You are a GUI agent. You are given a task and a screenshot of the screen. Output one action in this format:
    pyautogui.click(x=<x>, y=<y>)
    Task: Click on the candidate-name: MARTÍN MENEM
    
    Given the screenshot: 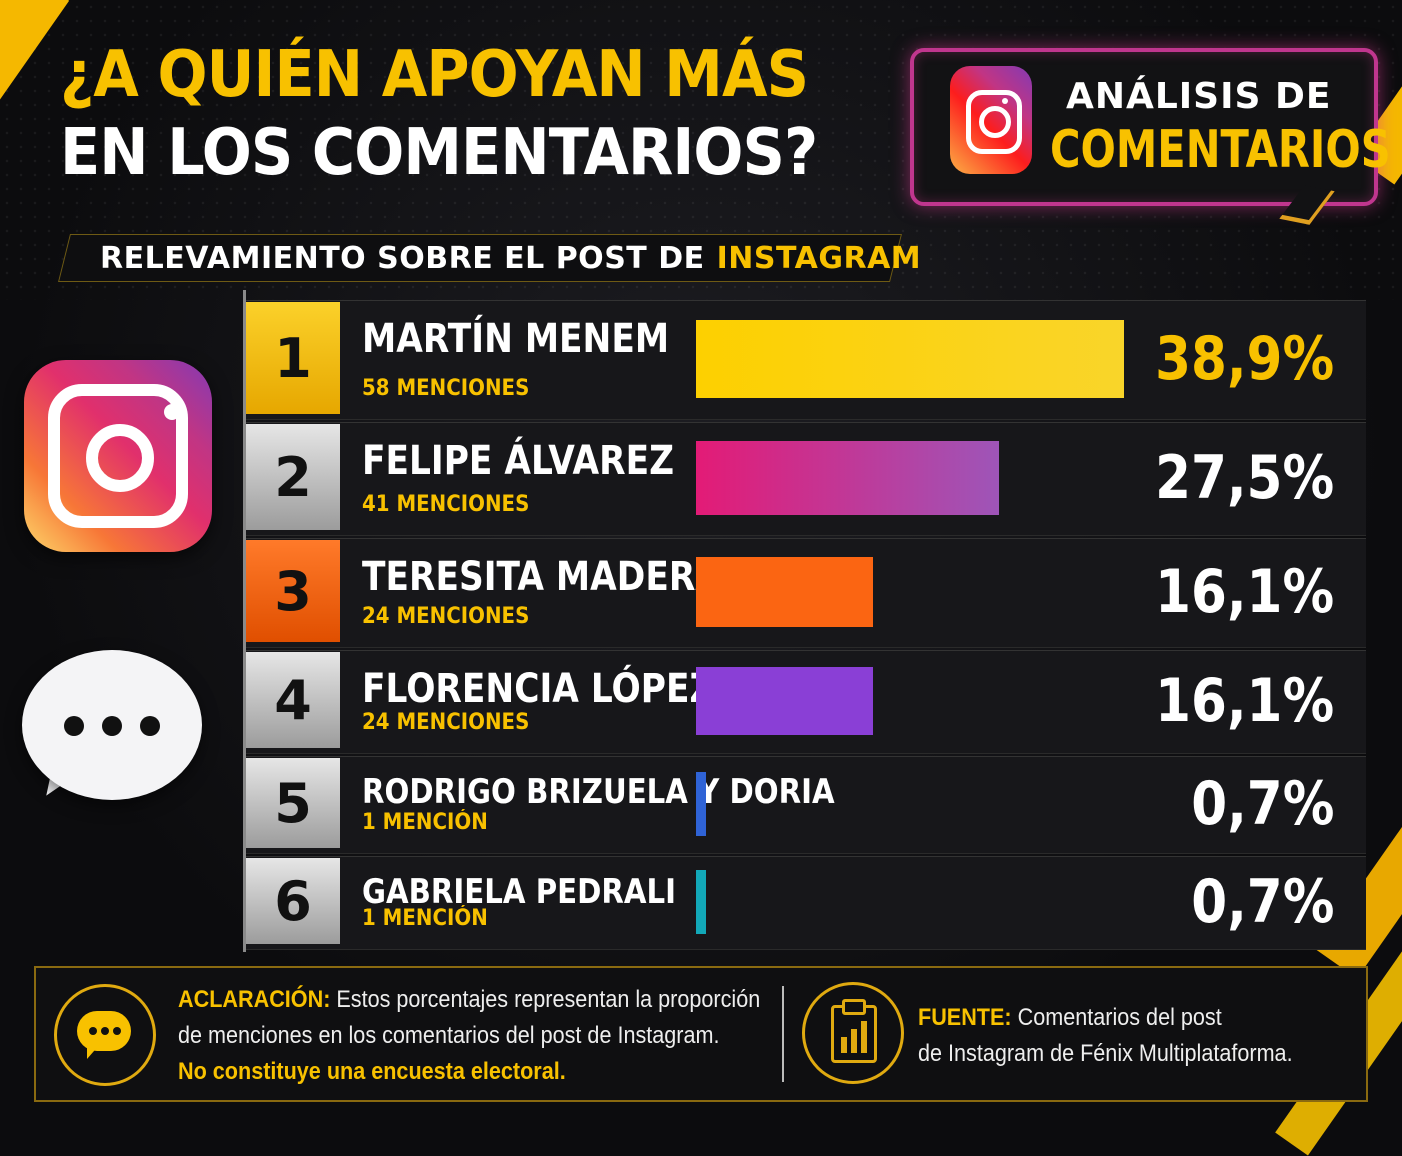 What is the action you would take?
    pyautogui.click(x=516, y=339)
    